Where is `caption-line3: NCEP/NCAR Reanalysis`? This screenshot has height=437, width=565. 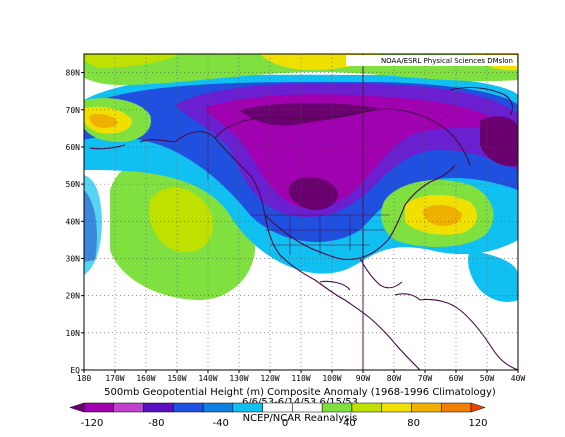 caption-line3: NCEP/NCAR Reanalysis is located at coordinates (300, 418).